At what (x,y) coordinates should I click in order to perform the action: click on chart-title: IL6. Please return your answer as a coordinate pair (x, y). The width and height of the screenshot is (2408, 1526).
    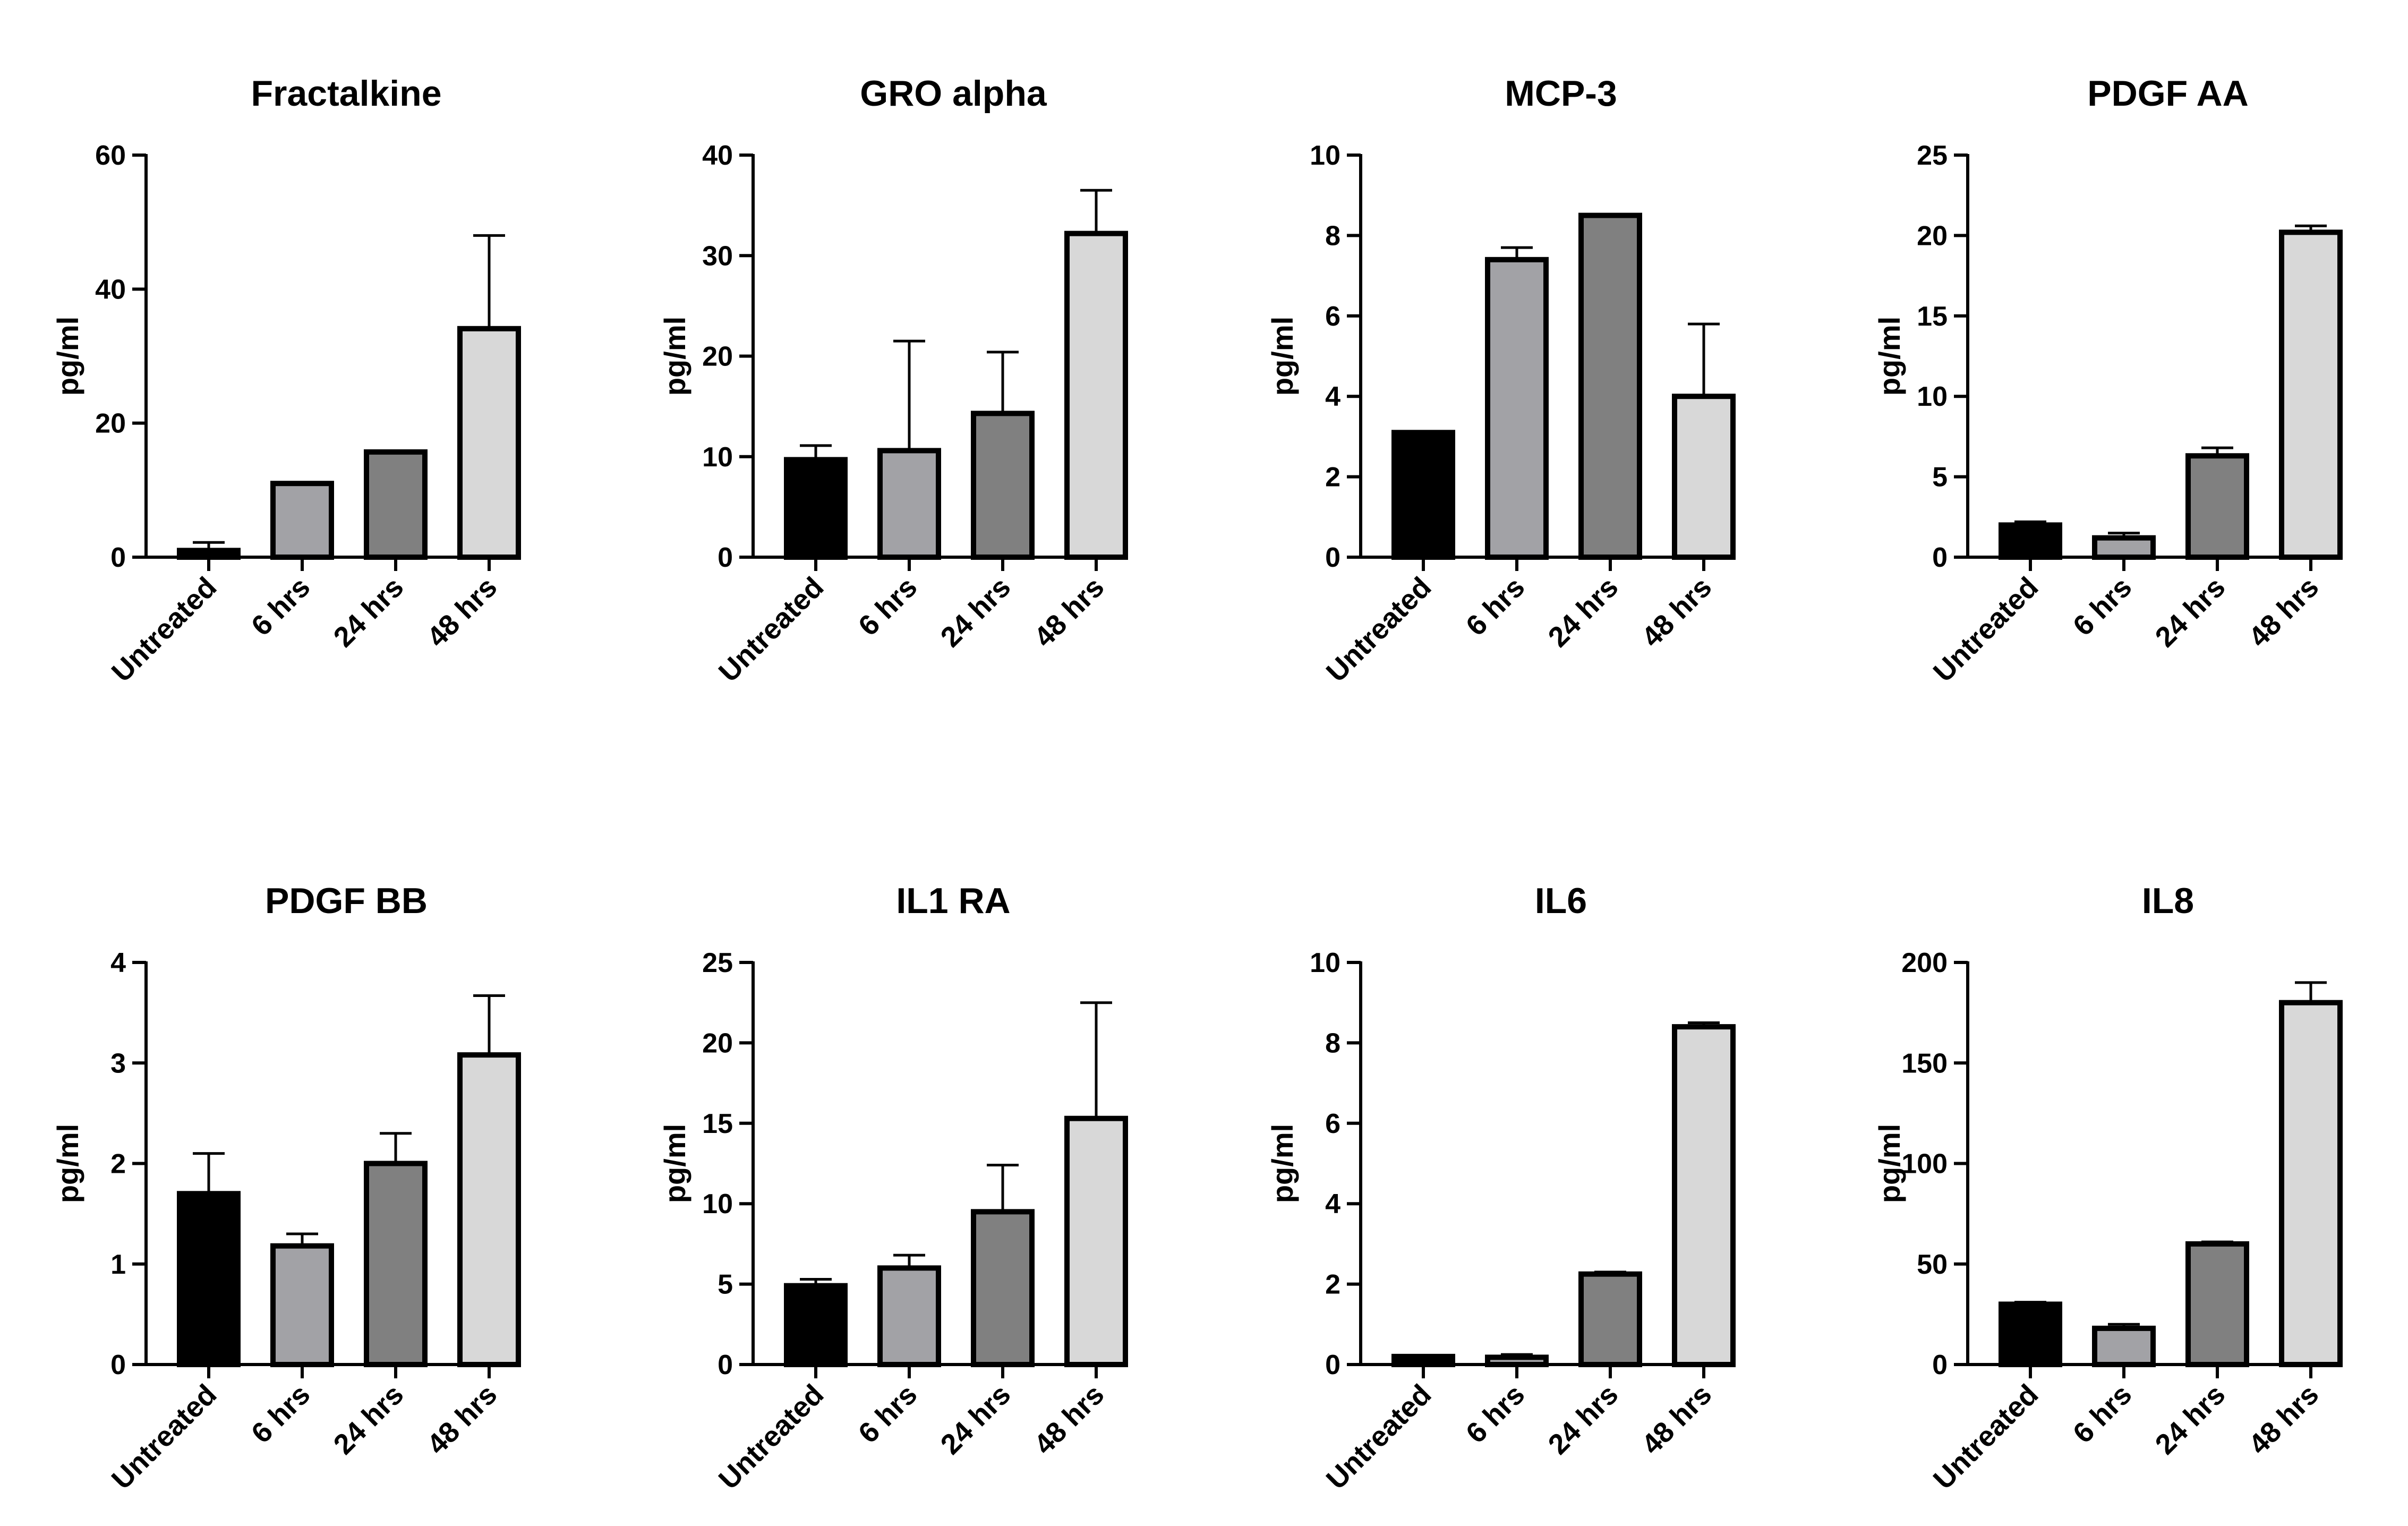
    Looking at the image, I should click on (1561, 901).